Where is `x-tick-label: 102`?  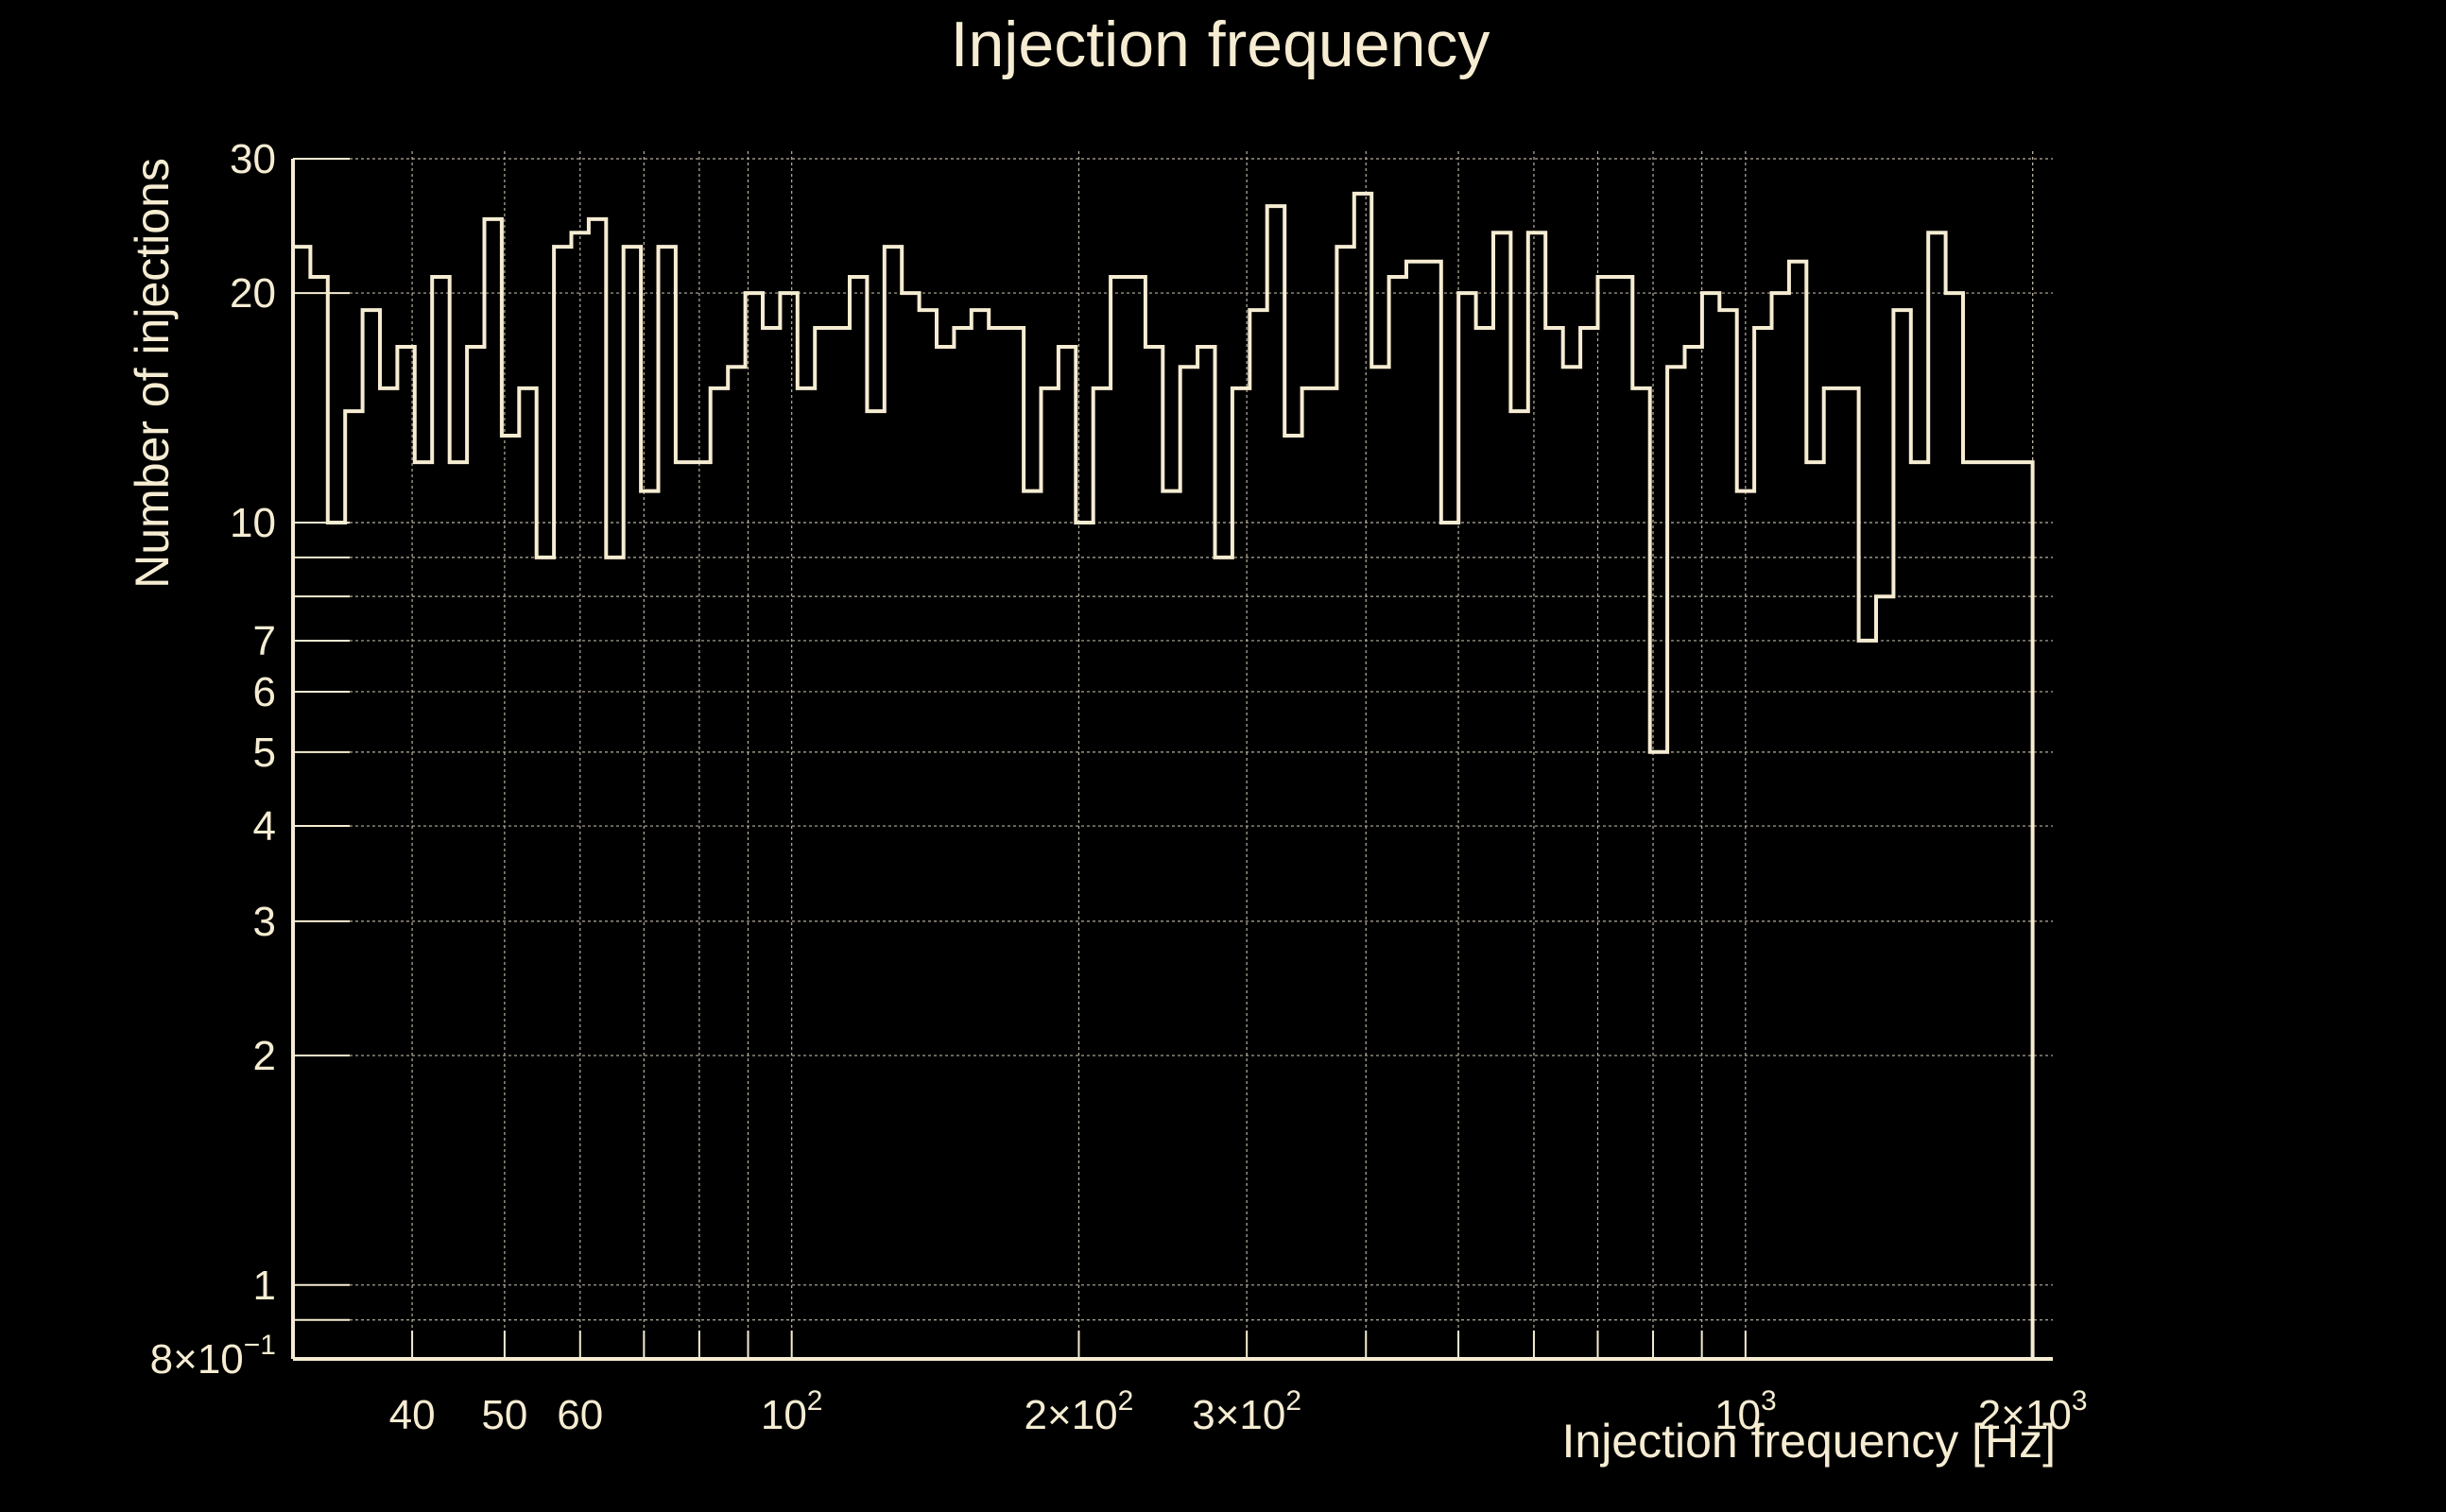 x-tick-label: 102 is located at coordinates (792, 1411).